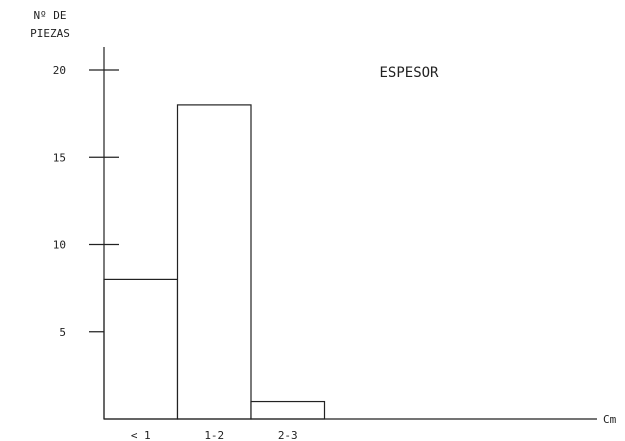 This screenshot has width=625, height=441. What do you see at coordinates (59, 157) in the screenshot?
I see `y-tick-label-15: 15` at bounding box center [59, 157].